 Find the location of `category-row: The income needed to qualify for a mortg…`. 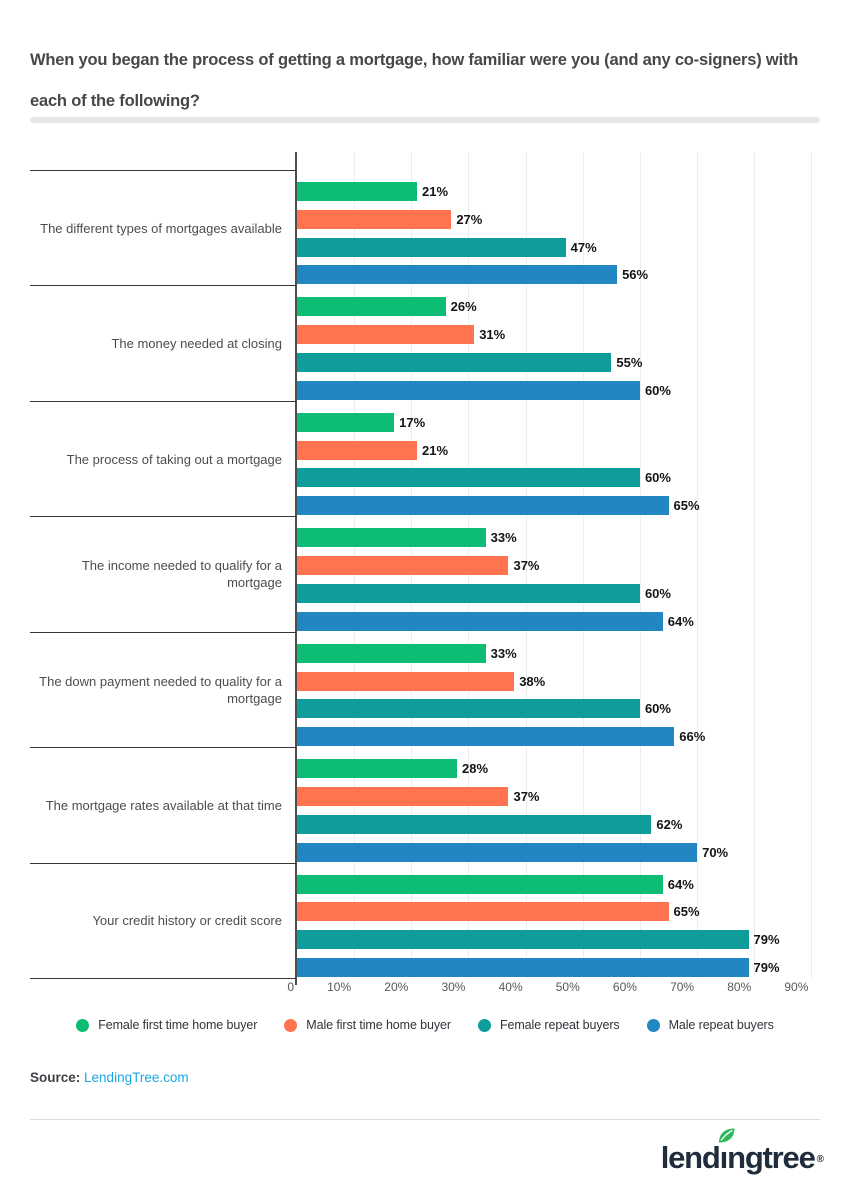

category-row: The income needed to qualify for a mortg… is located at coordinates (163, 573).